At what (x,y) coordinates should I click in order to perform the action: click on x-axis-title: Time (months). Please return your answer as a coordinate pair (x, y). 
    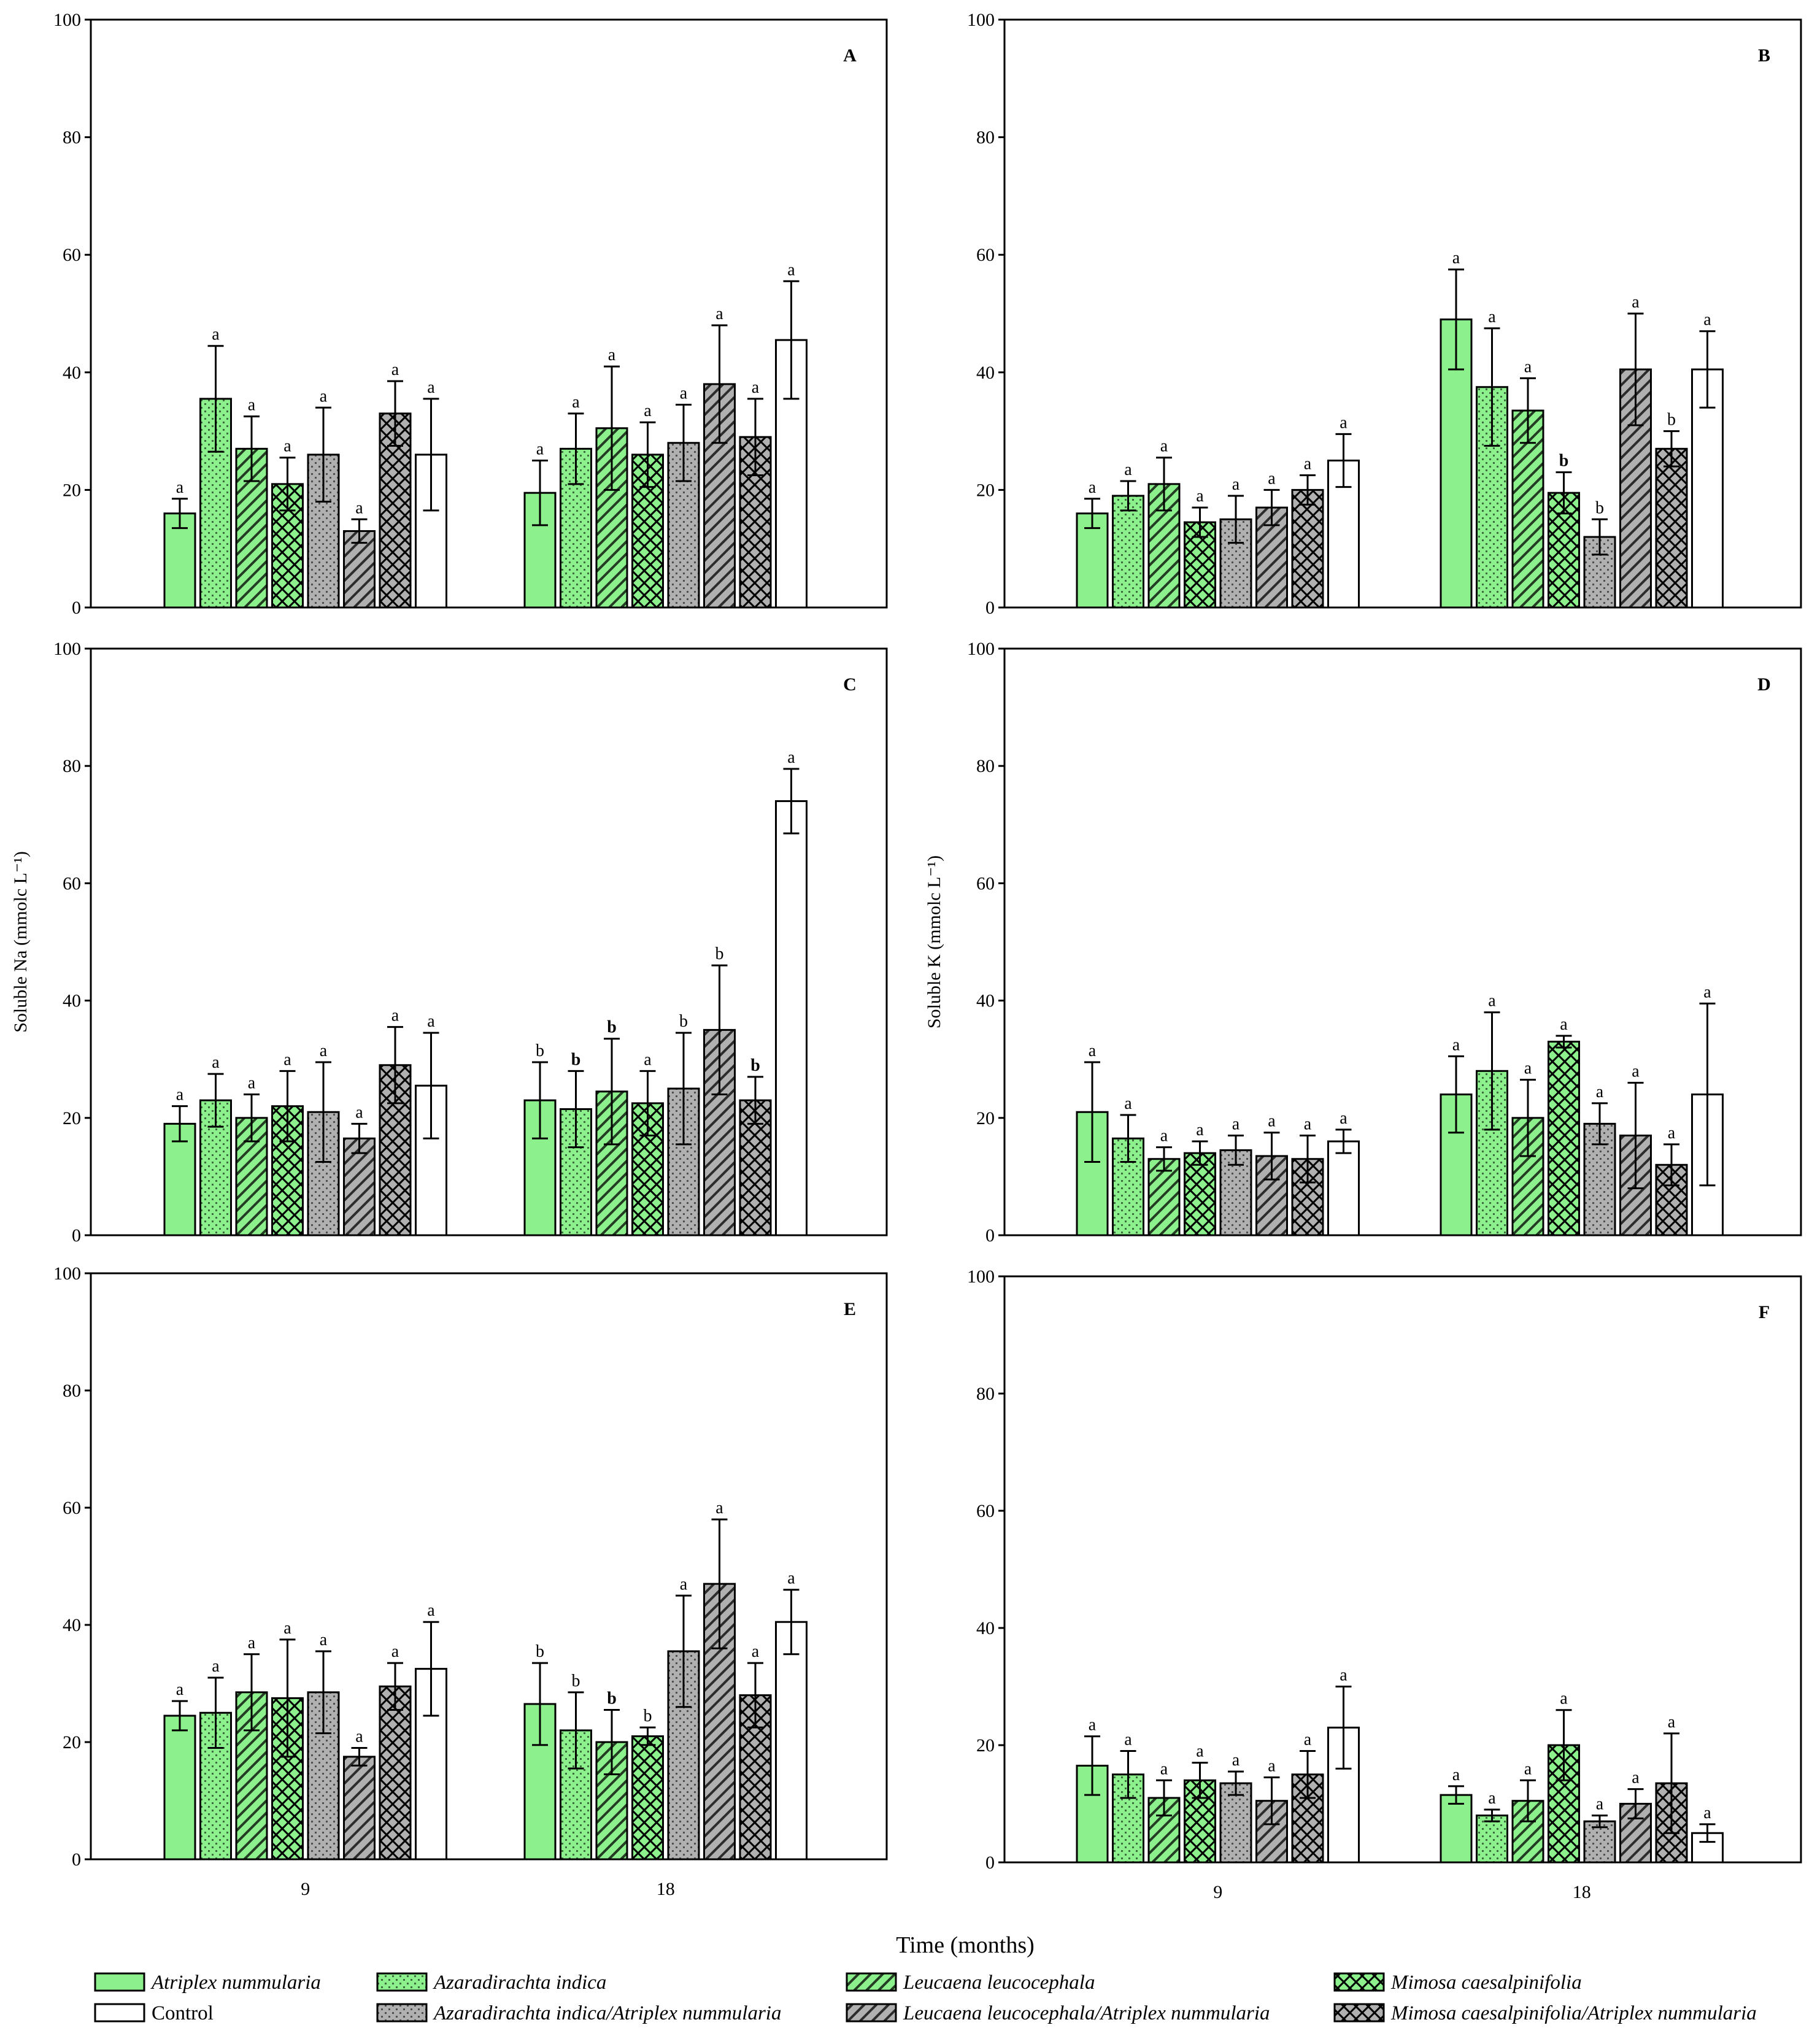
    Looking at the image, I should click on (965, 1945).